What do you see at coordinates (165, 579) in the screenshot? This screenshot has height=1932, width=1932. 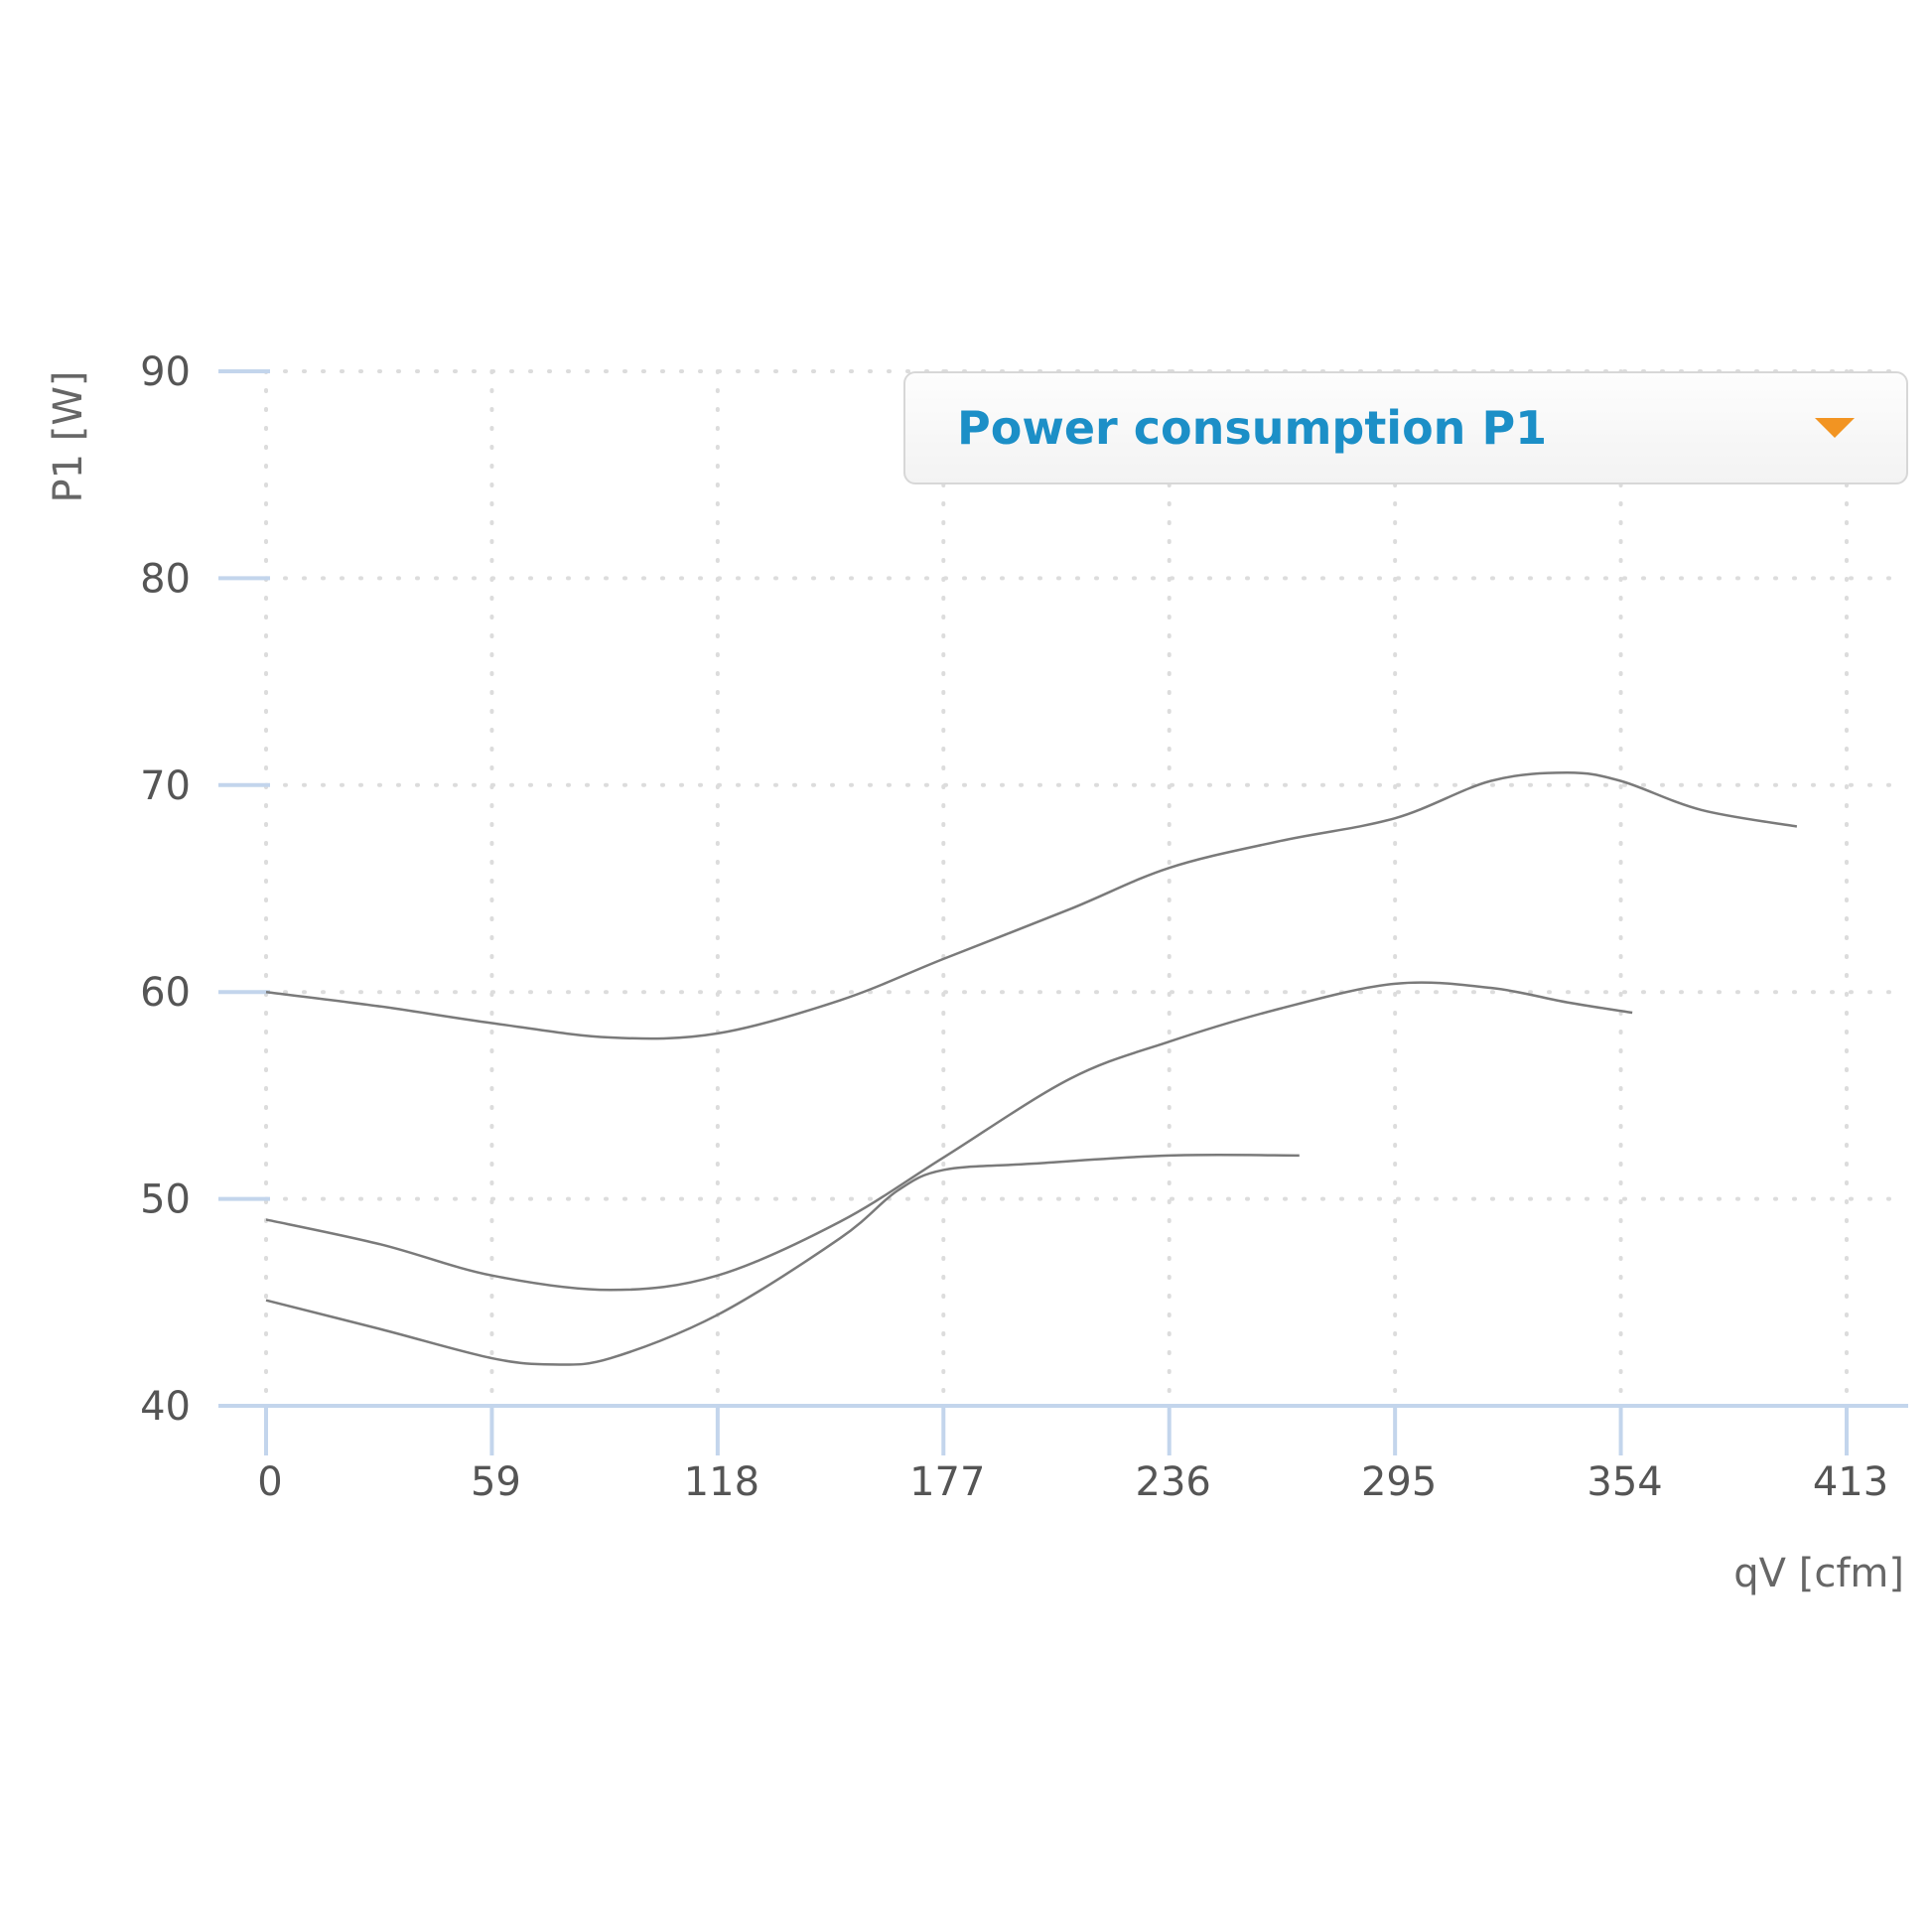 I see `y-tick-label: 80` at bounding box center [165, 579].